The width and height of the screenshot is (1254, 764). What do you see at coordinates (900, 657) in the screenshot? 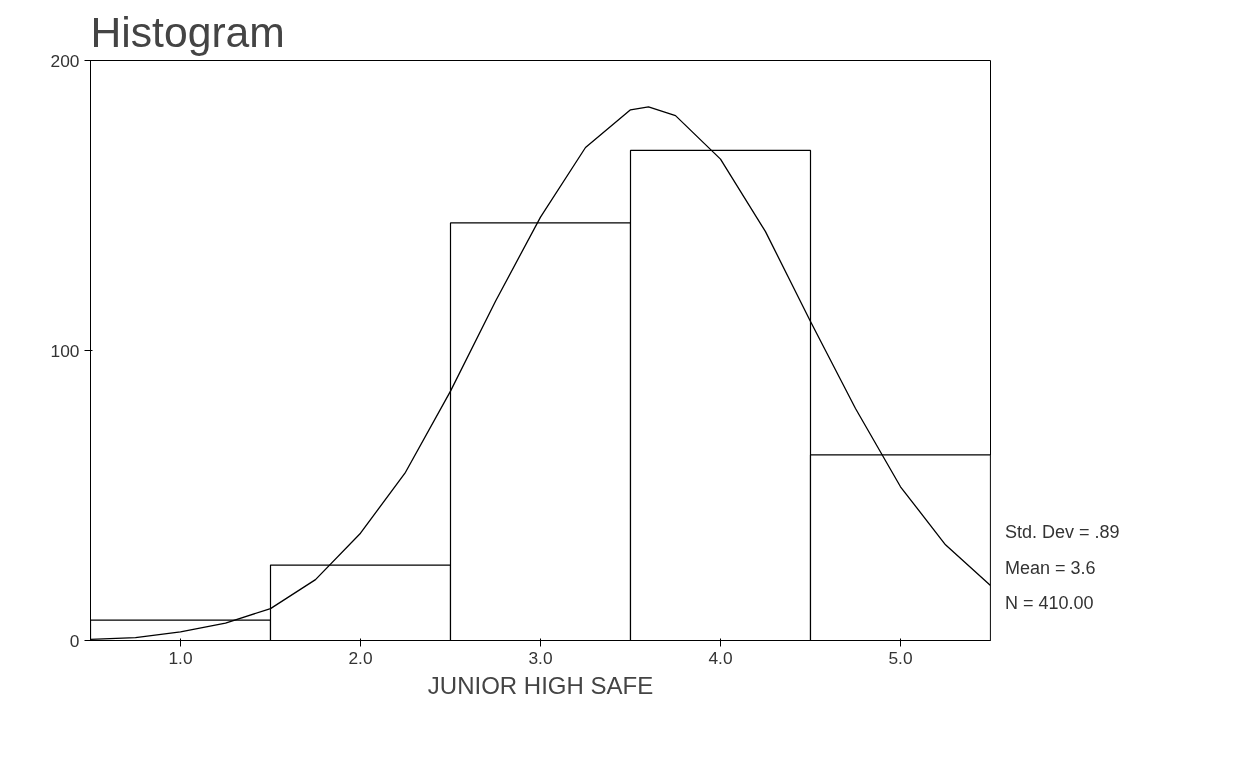
I see `x-tick-label: 5.0` at bounding box center [900, 657].